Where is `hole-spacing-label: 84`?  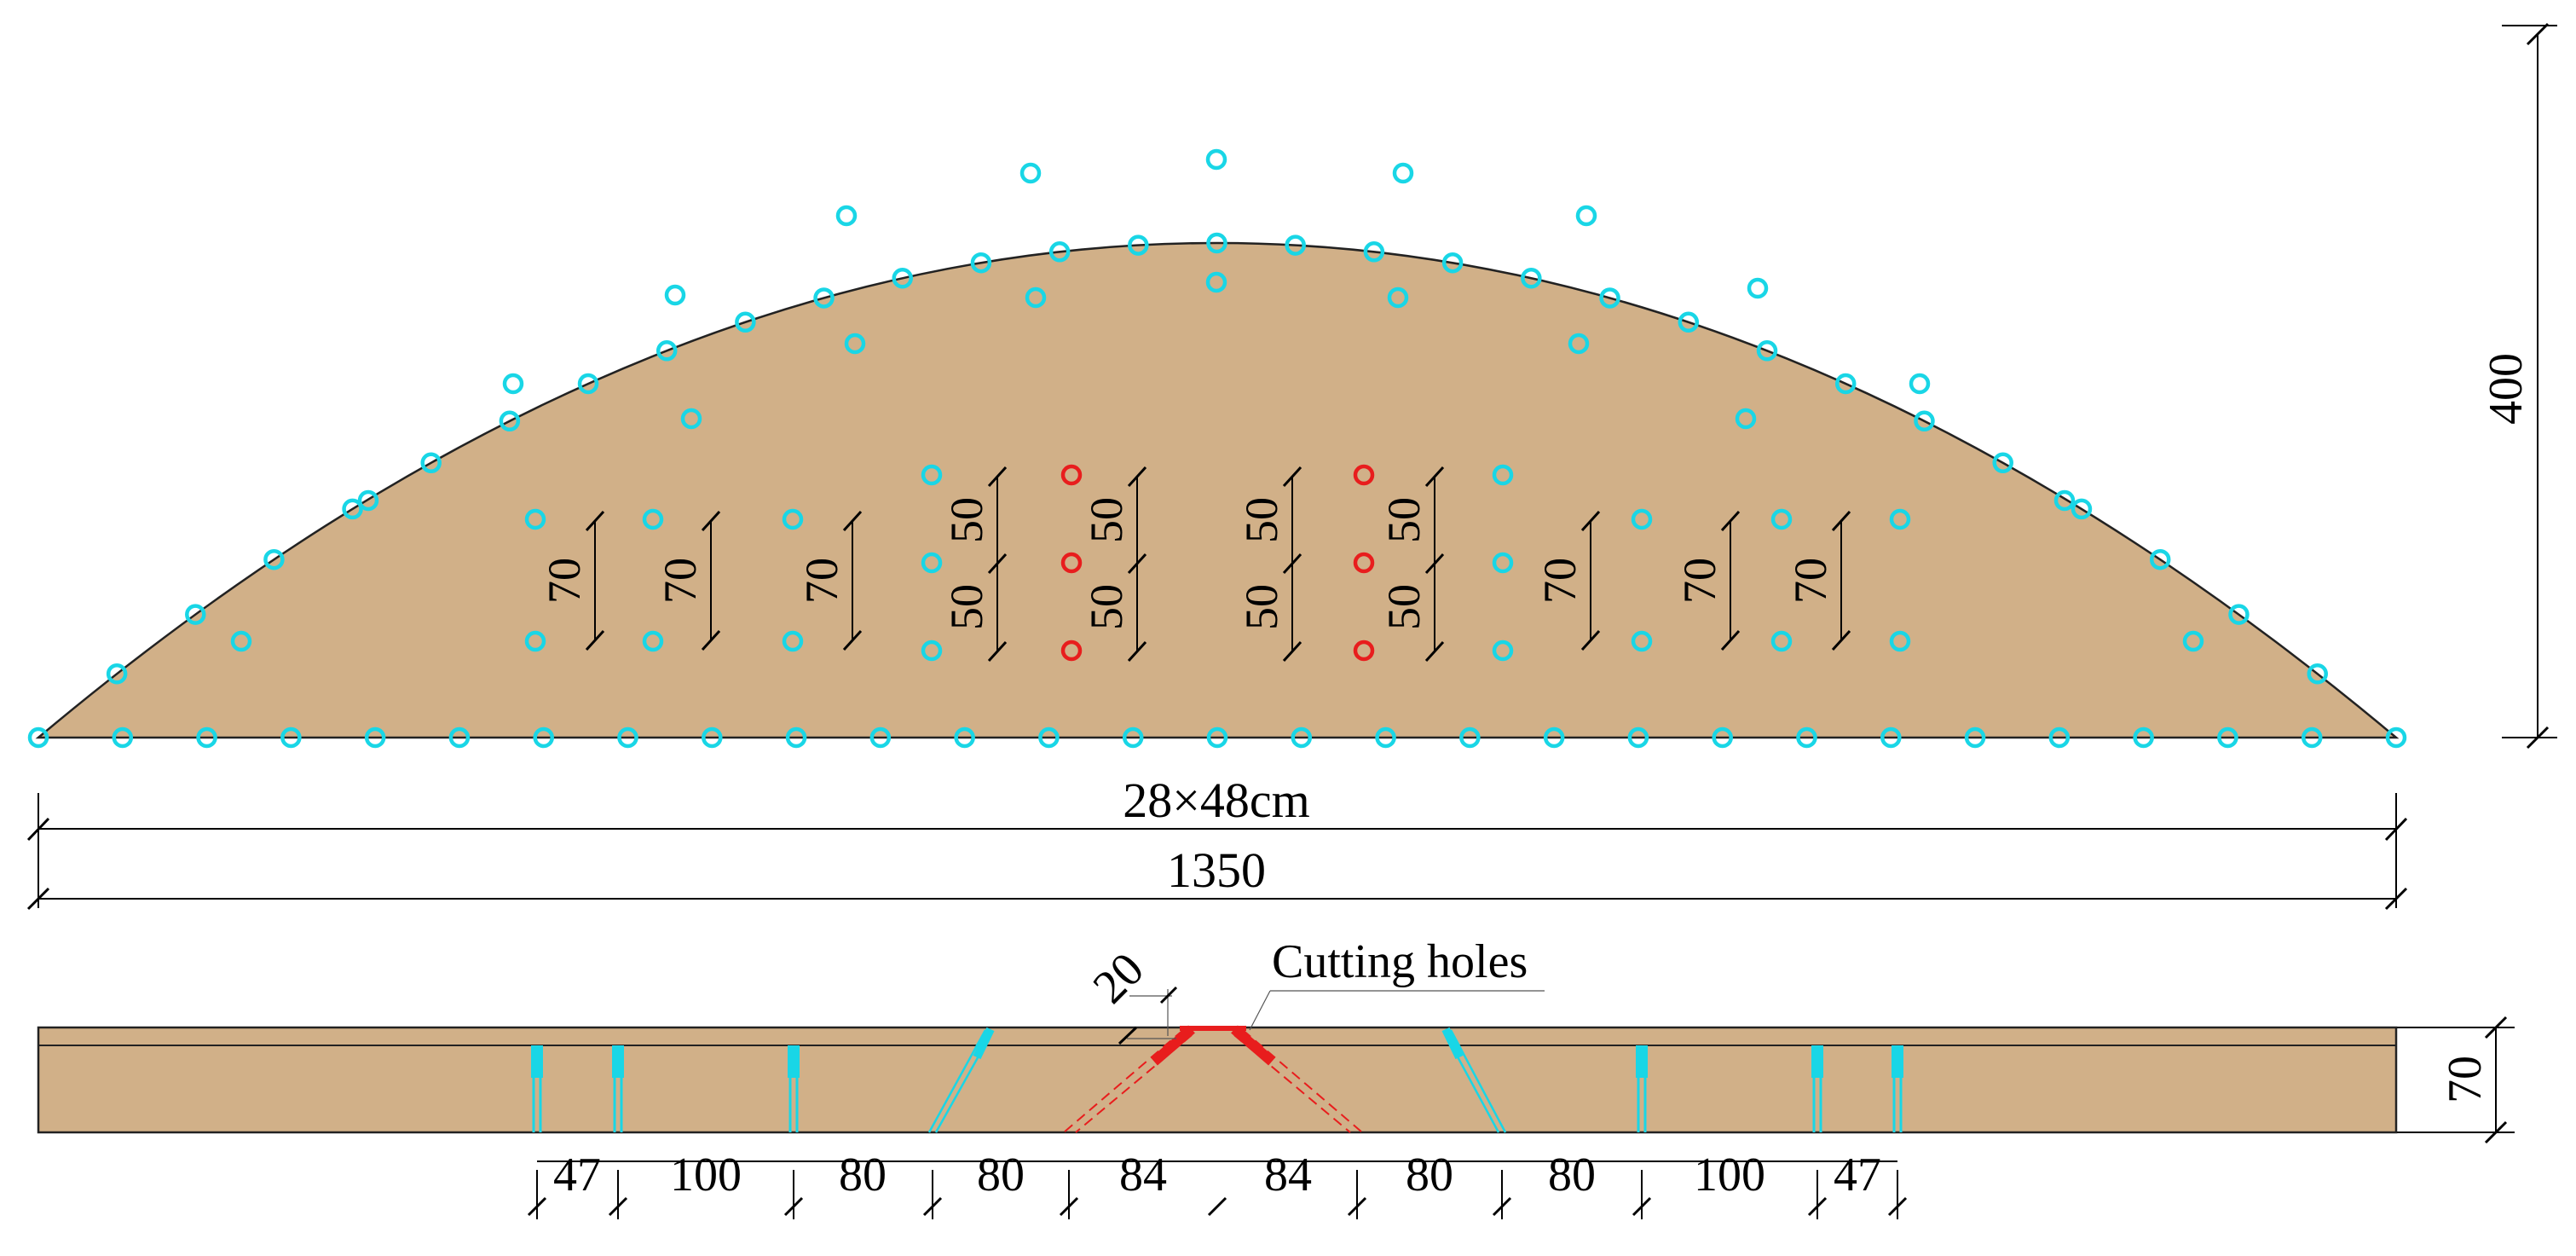
hole-spacing-label: 84 is located at coordinates (1288, 1175).